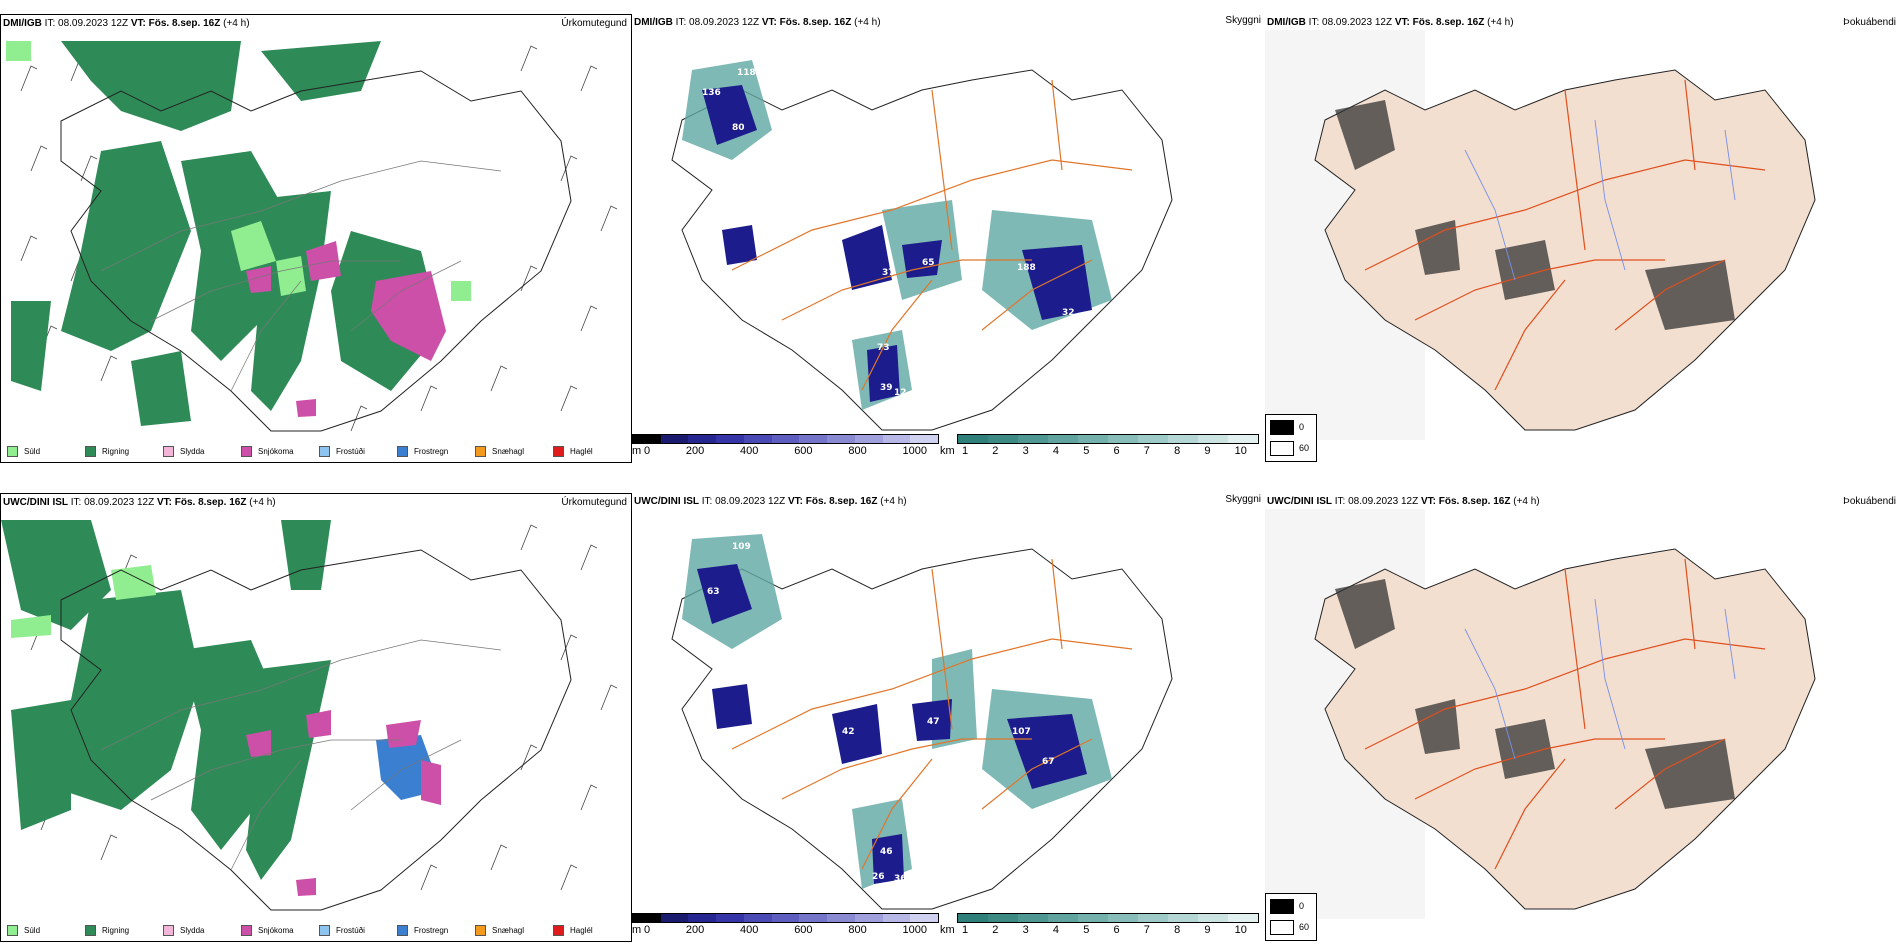  I want to click on rivers, so click(1600, 679).